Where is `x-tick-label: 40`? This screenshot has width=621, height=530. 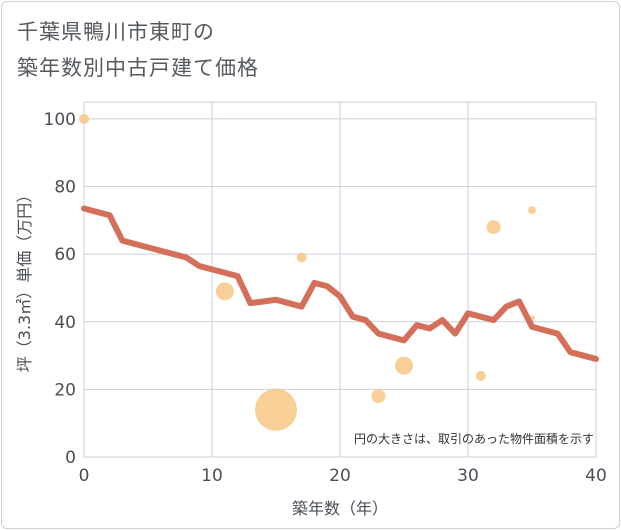 x-tick-label: 40 is located at coordinates (596, 476).